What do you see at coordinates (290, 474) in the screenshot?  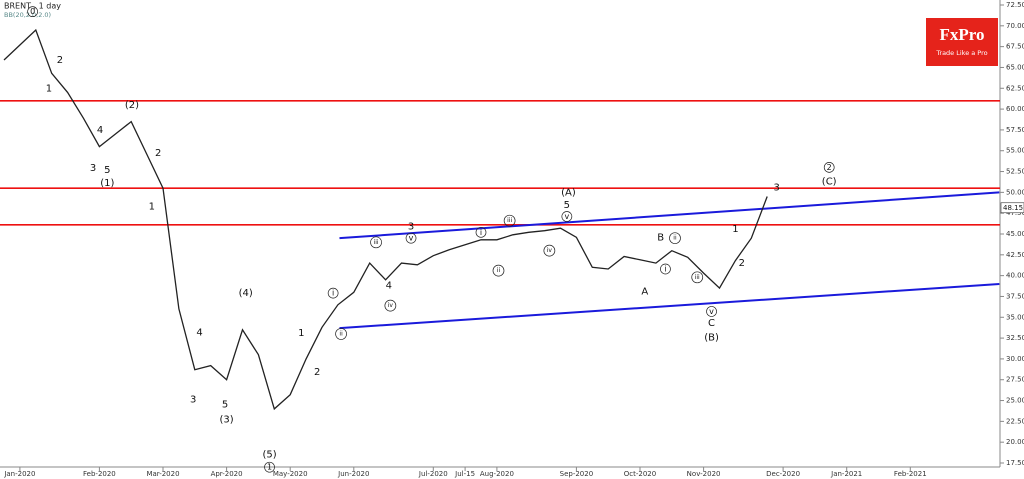 I see `x-tick-label: May-2020` at bounding box center [290, 474].